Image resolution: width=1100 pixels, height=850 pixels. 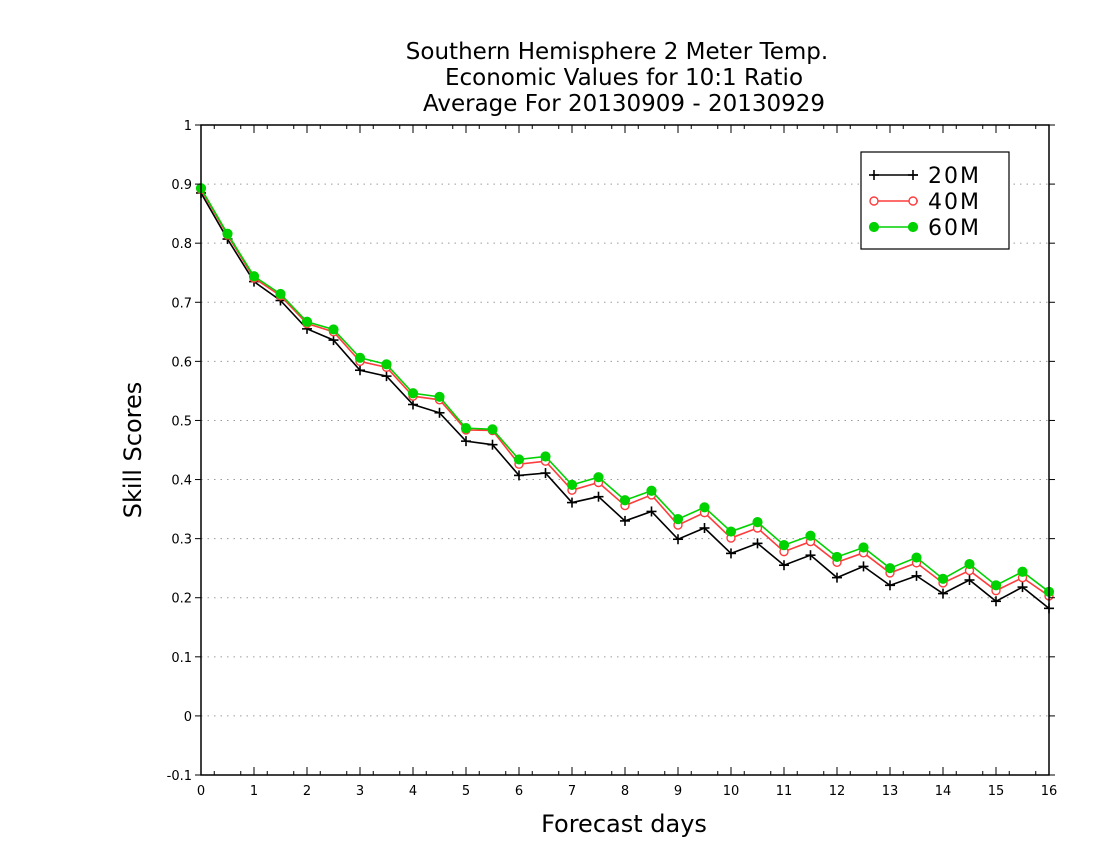 I want to click on legend-item-20M: 20M, so click(x=924, y=176).